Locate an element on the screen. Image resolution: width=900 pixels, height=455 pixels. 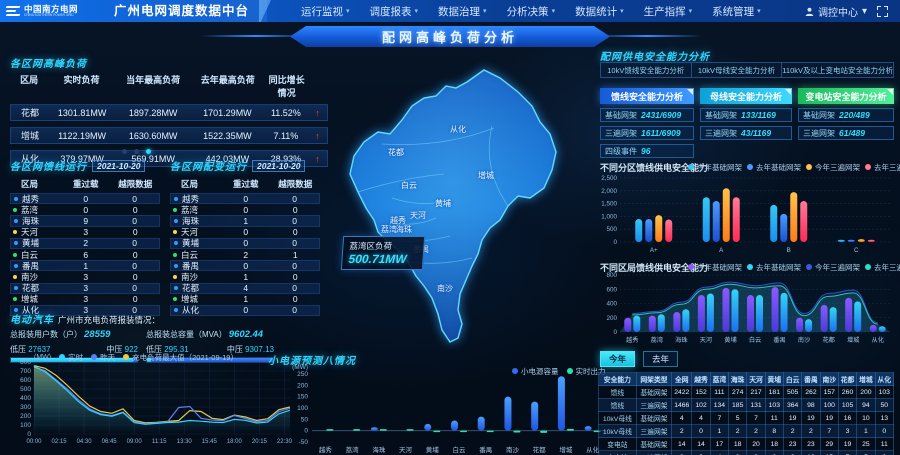
map-district-label: 从化 is located at coordinates (458, 129).